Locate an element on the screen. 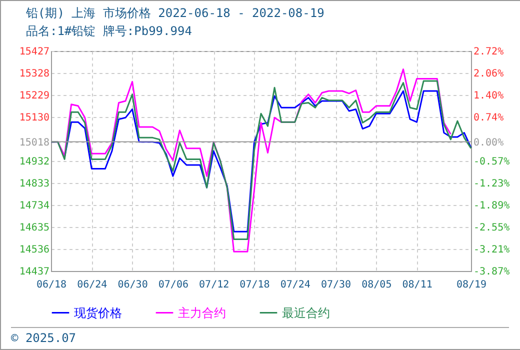  text: © 2025.07 is located at coordinates (43, 338).